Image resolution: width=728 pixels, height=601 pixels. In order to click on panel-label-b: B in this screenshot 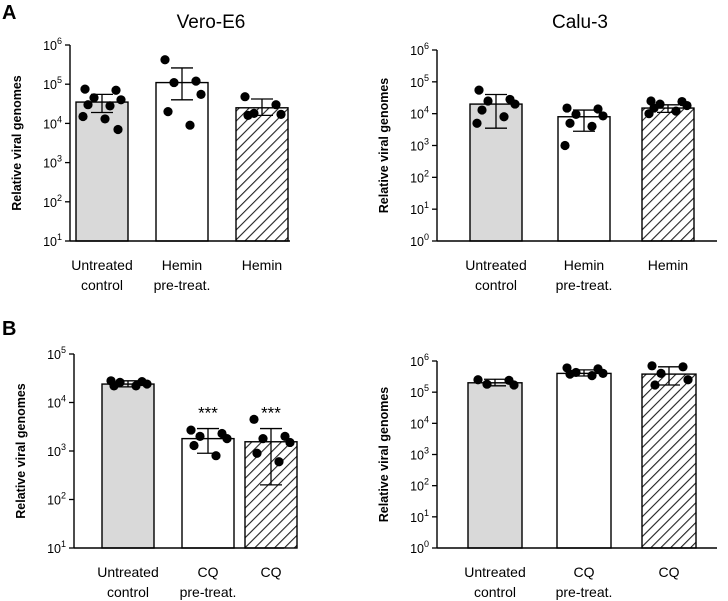, I will do `click(9, 329)`.